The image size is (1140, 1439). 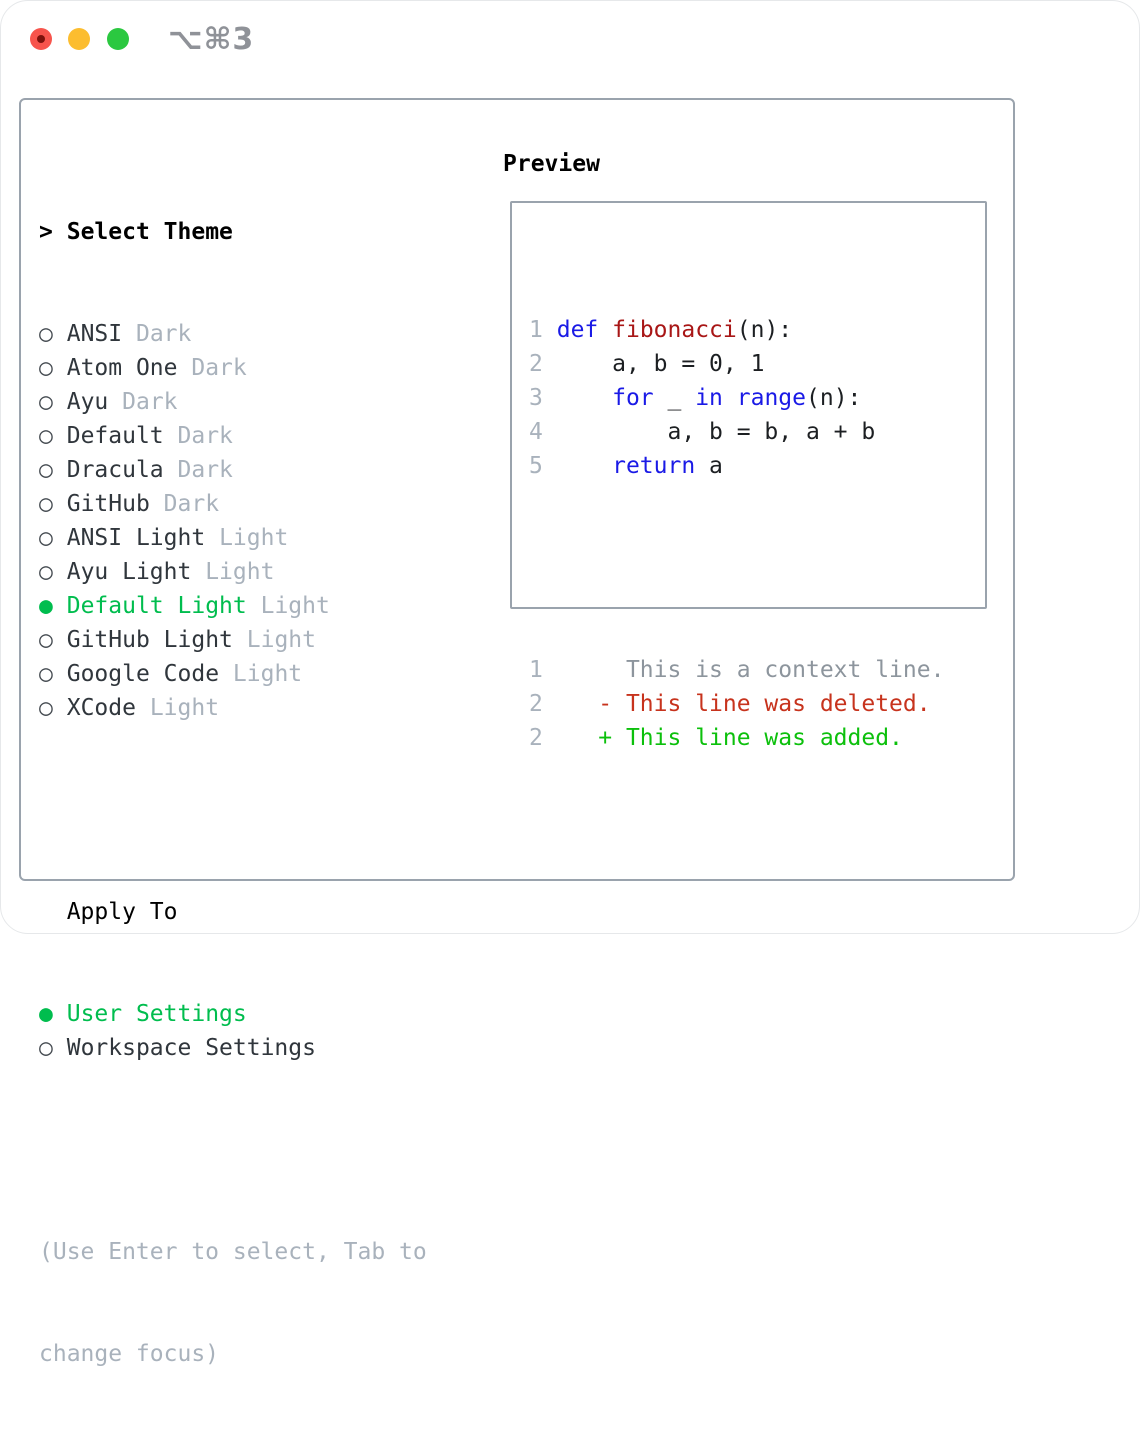 What do you see at coordinates (129, 572) in the screenshot?
I see `theme-name: Ayu Light` at bounding box center [129, 572].